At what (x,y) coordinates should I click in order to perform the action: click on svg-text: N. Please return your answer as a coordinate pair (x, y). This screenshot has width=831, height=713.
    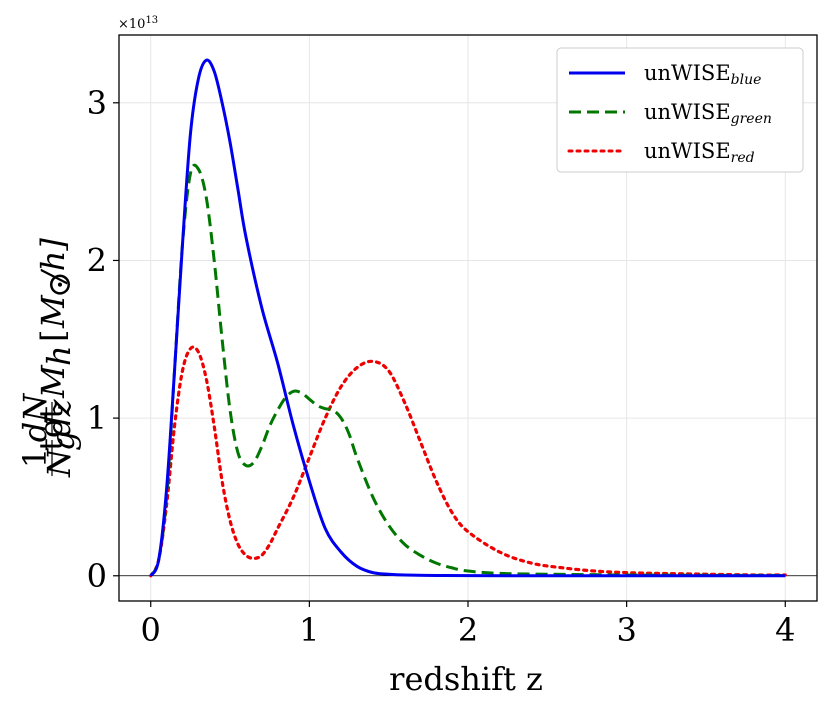
    Looking at the image, I should click on (59, 463).